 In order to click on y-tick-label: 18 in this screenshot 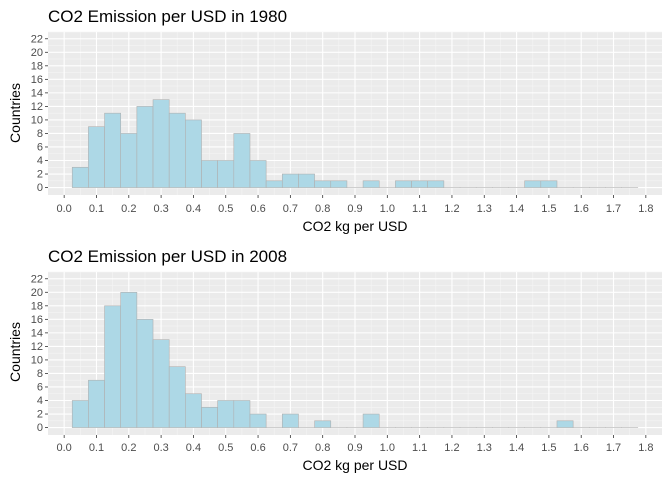, I will do `click(37, 66)`.